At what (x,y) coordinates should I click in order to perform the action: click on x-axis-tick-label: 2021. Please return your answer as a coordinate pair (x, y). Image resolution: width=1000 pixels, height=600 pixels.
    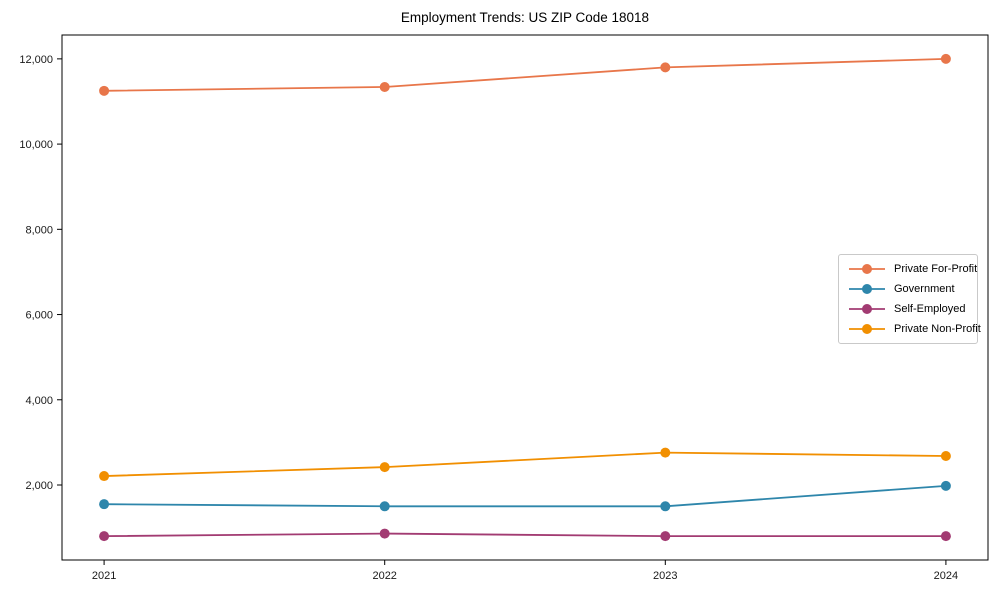
    Looking at the image, I should click on (104, 576).